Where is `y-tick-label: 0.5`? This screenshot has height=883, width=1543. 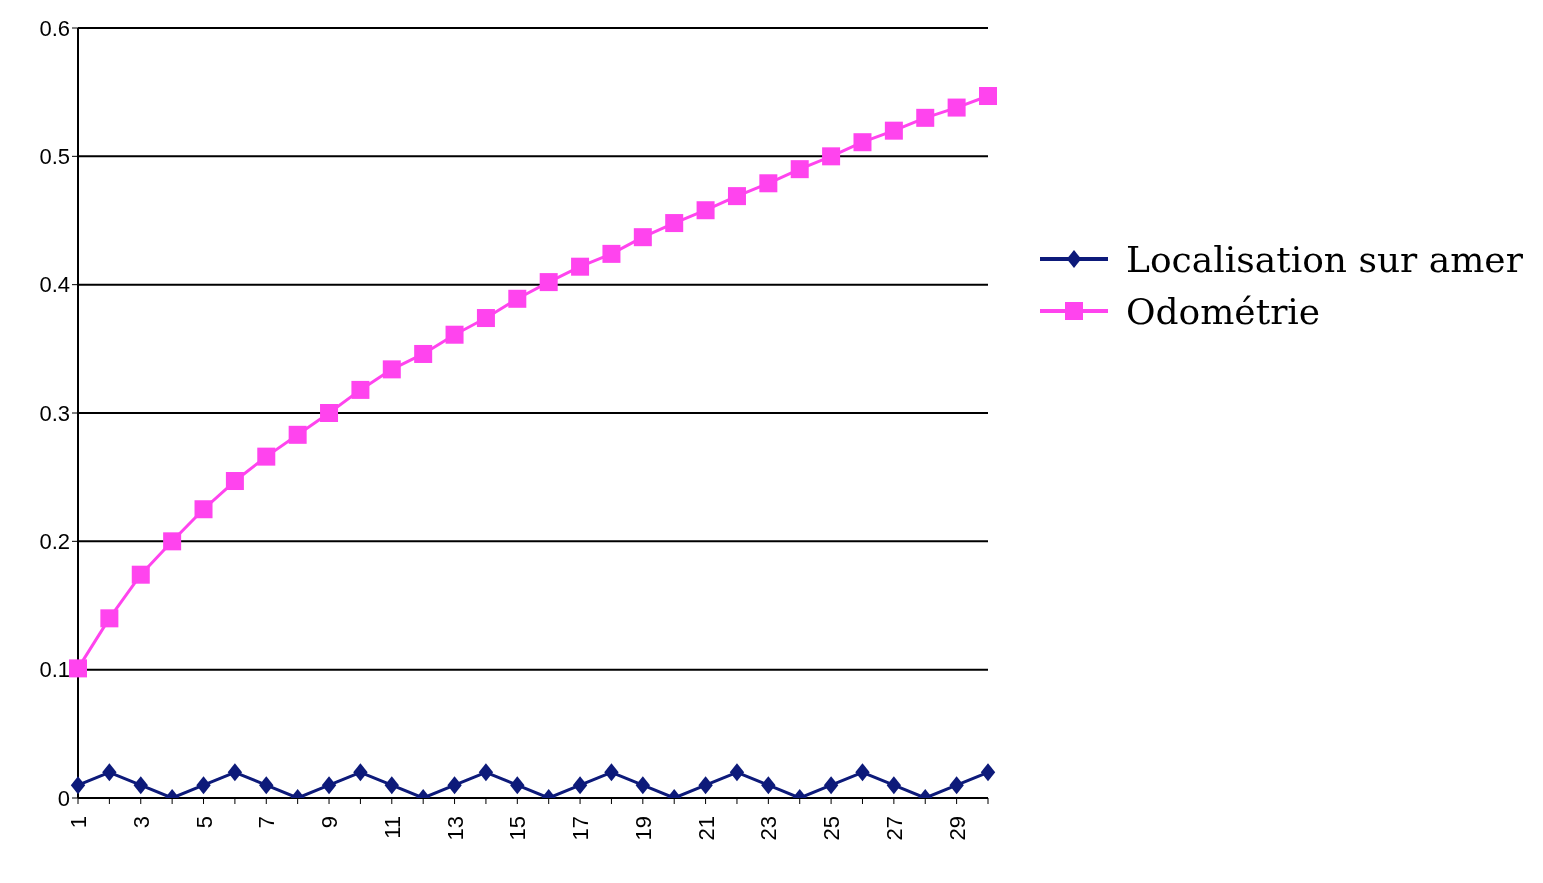
y-tick-label: 0.5 is located at coordinates (54, 157).